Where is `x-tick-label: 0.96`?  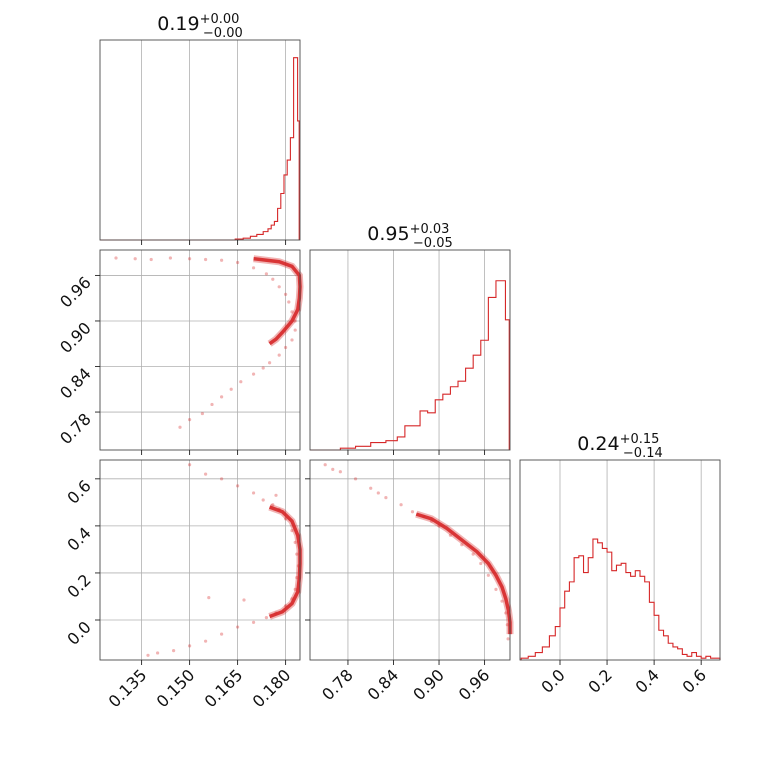 x-tick-label: 0.96 is located at coordinates (474, 684).